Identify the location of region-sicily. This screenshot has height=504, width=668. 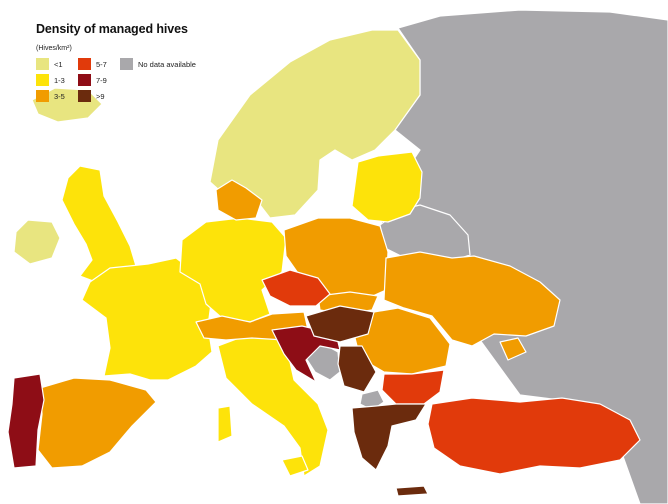
(295, 466).